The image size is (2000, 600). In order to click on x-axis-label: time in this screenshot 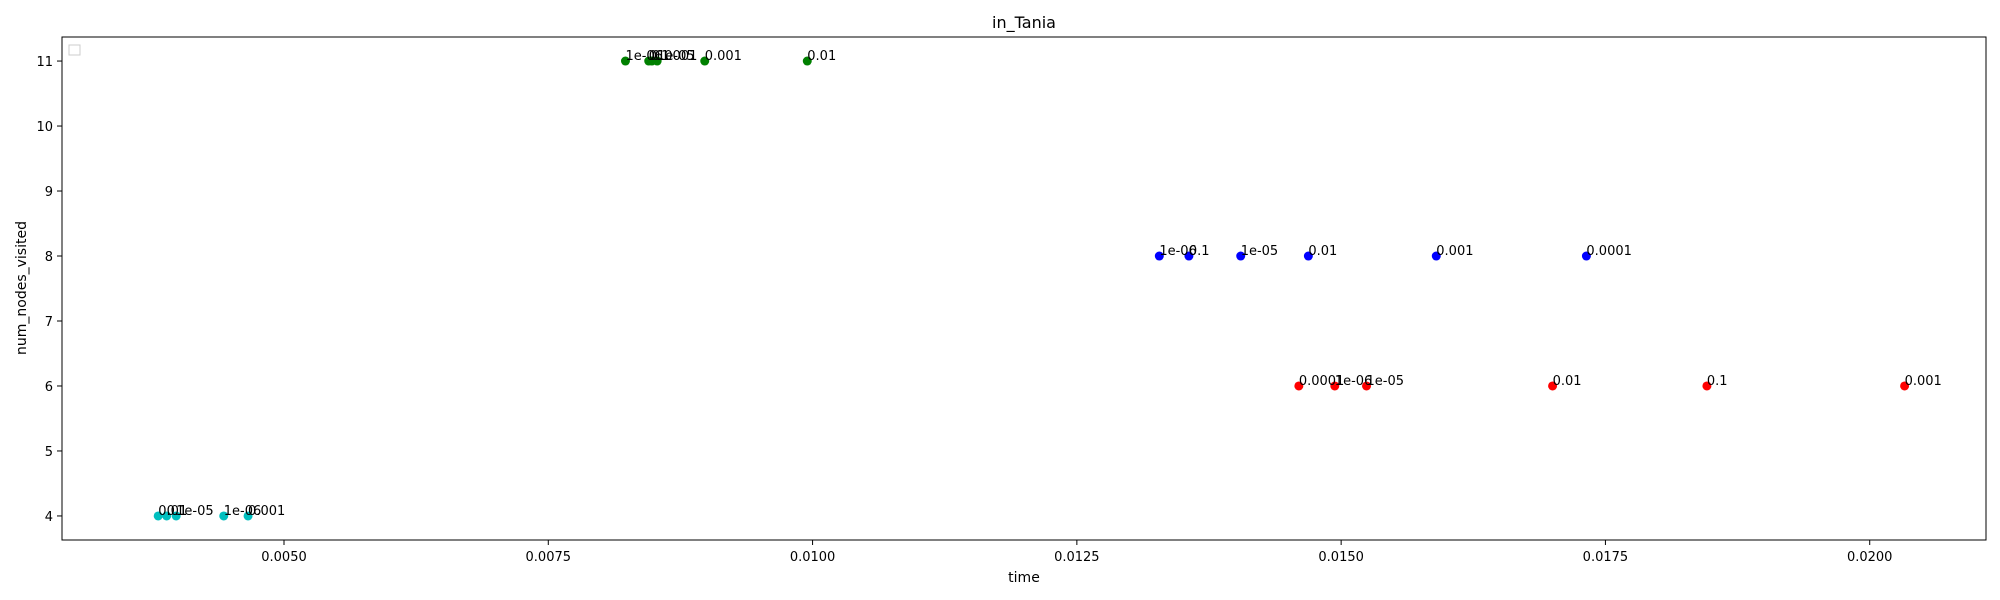, I will do `click(1024, 578)`.